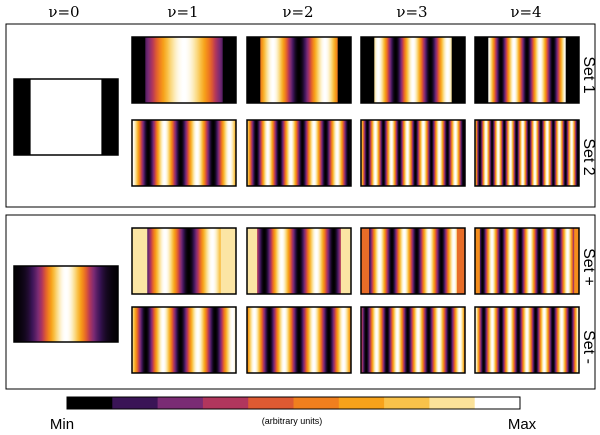 The width and height of the screenshot is (600, 435). What do you see at coordinates (184, 153) in the screenshot?
I see `pattern-tile-panel1-row2-v1` at bounding box center [184, 153].